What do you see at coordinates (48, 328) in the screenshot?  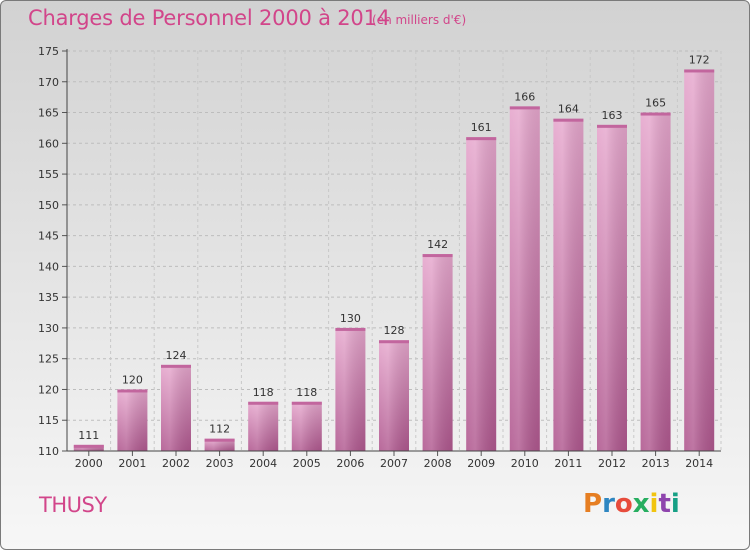 I see `y-tick-label: 130` at bounding box center [48, 328].